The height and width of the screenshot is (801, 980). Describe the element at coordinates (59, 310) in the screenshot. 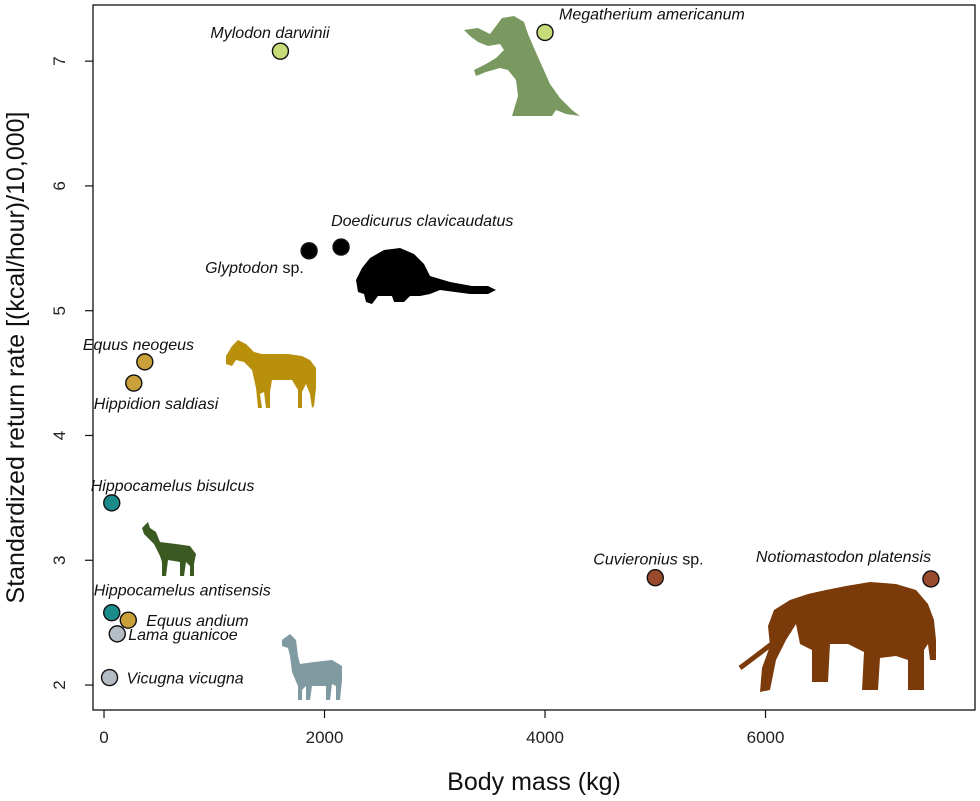

I see `y-tick-label: 5` at that location.